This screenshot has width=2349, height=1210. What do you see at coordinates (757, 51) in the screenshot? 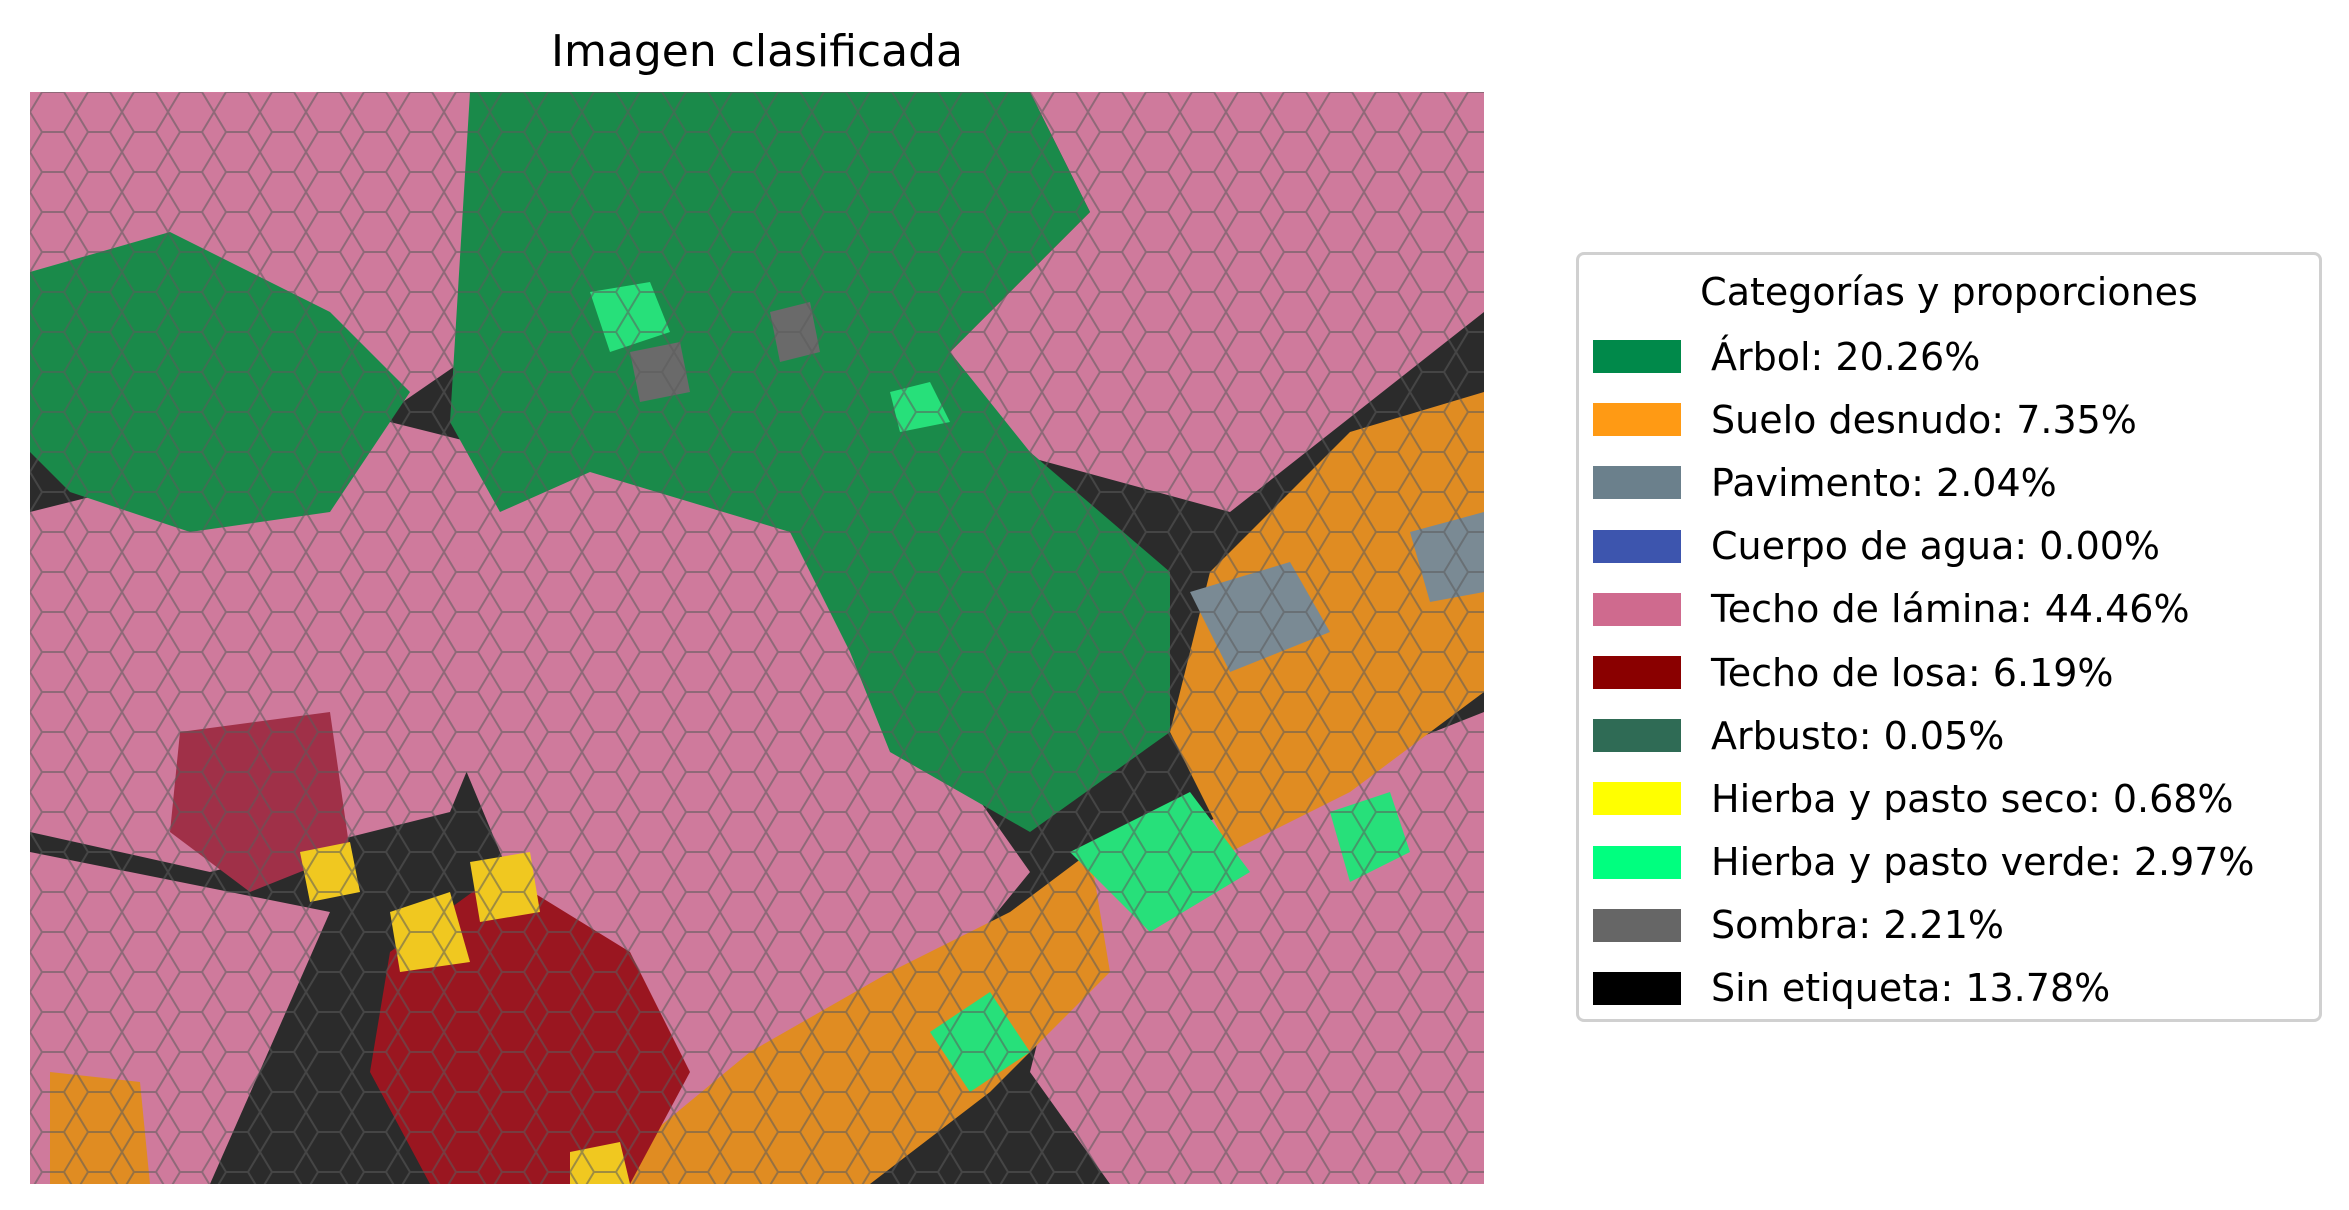
I see `figure-title: Imagen clasificada` at bounding box center [757, 51].